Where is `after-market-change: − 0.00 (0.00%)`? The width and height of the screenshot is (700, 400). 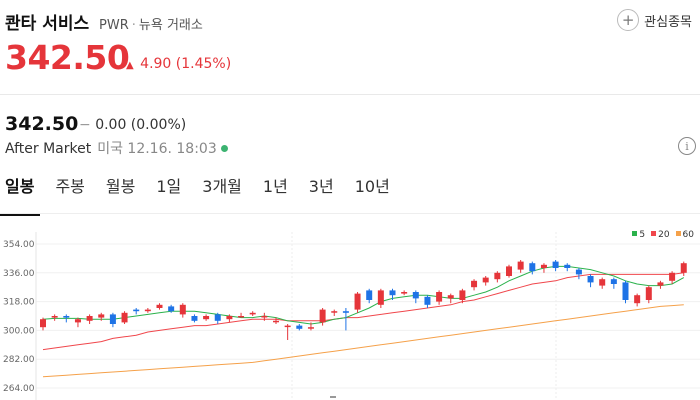 after-market-change: − 0.00 (0.00%) is located at coordinates (132, 125).